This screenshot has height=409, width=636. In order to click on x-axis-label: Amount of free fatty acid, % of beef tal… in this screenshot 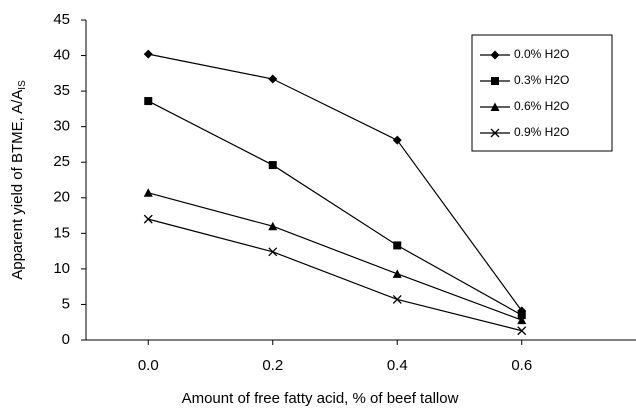, I will do `click(320, 398)`.